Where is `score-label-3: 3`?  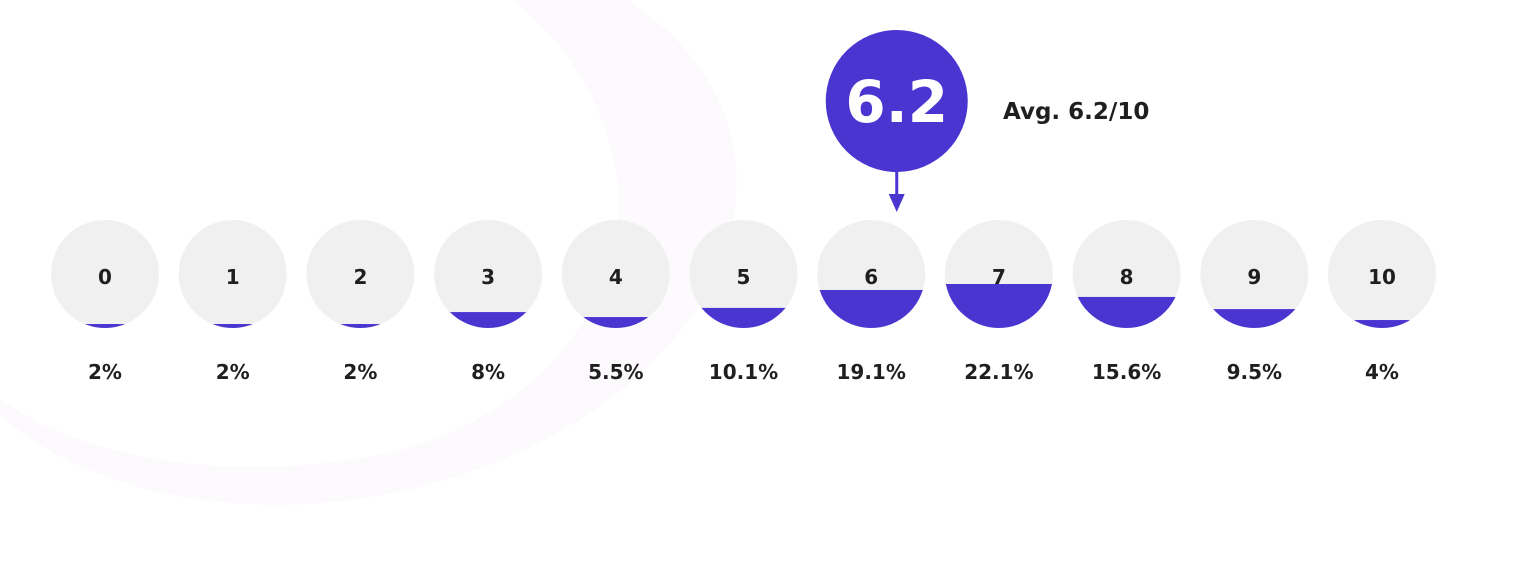 score-label-3: 3 is located at coordinates (488, 277).